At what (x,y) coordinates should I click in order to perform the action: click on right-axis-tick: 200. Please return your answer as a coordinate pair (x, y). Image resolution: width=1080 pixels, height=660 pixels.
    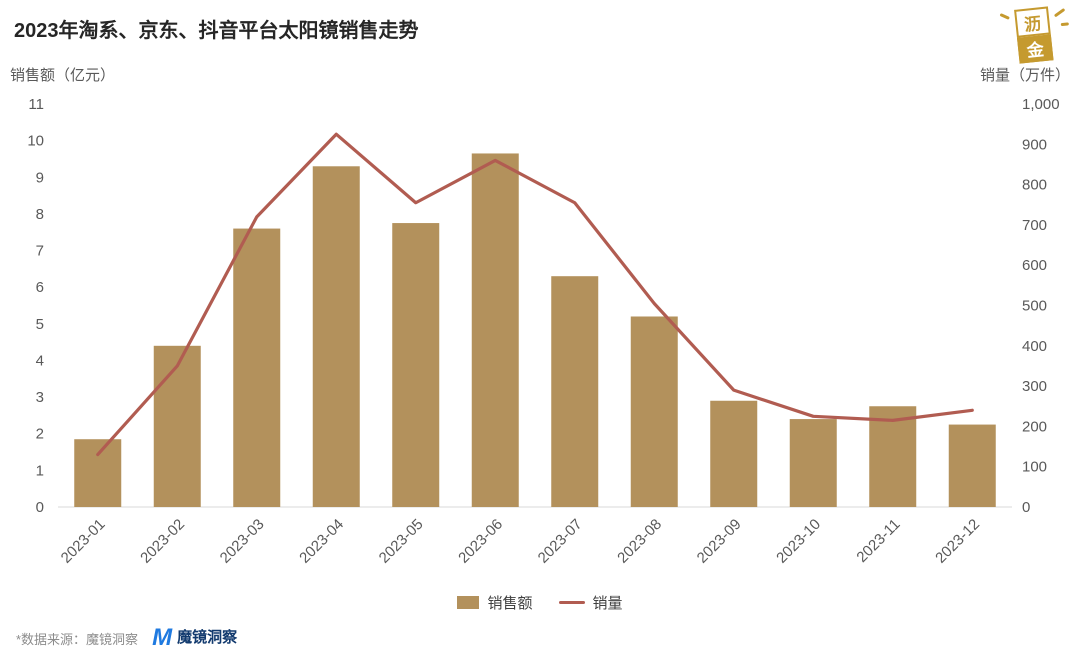
    Looking at the image, I should click on (1034, 426).